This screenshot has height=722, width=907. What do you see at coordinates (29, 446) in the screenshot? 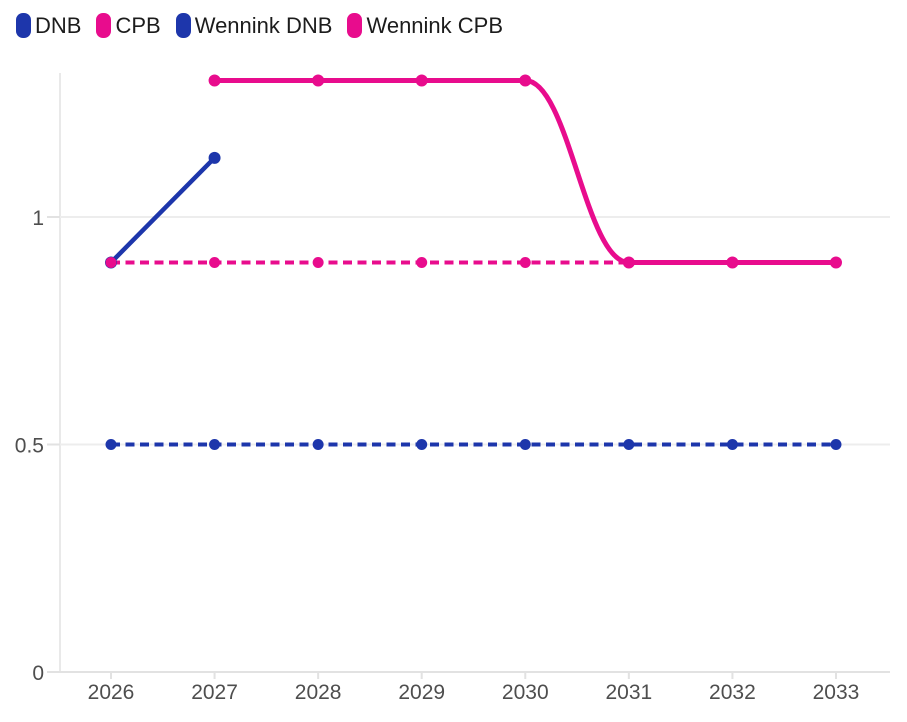
I see `y-tick-label: 0.5` at bounding box center [29, 446].